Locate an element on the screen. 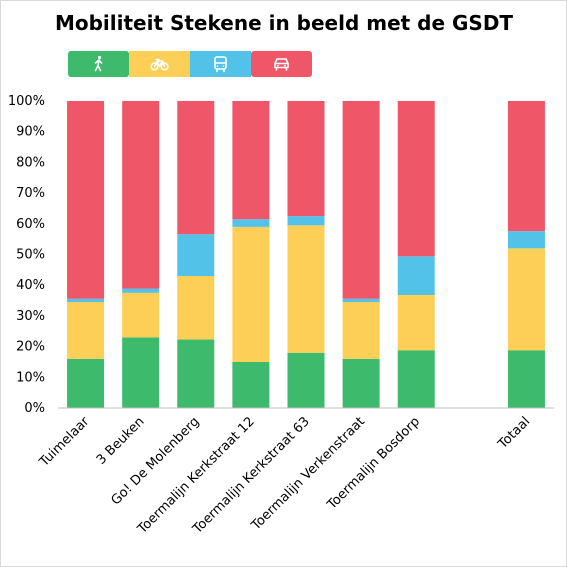  y-tick-label: 20% is located at coordinates (30, 347).